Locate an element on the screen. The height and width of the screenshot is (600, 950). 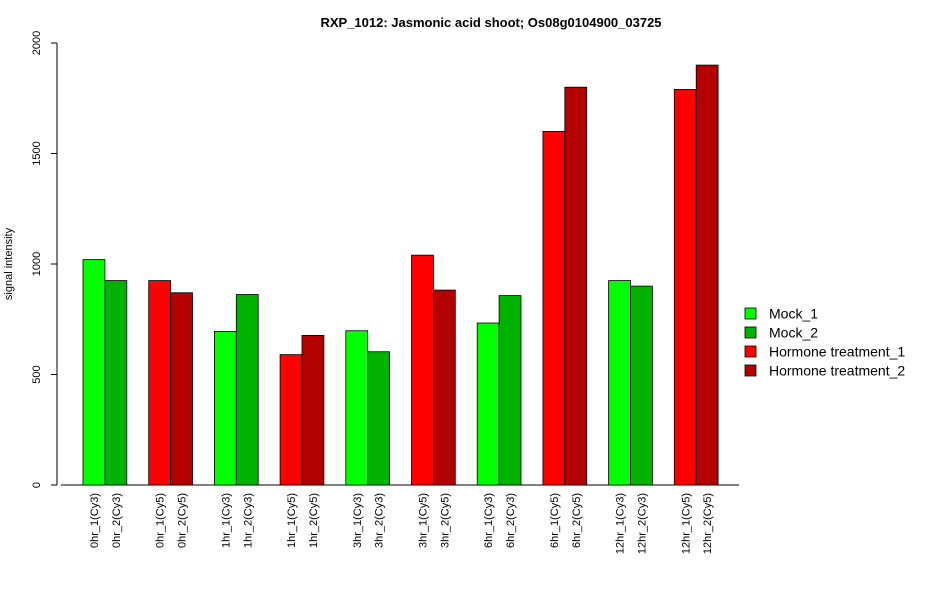
y-tick-label: 500 is located at coordinates (37, 374).